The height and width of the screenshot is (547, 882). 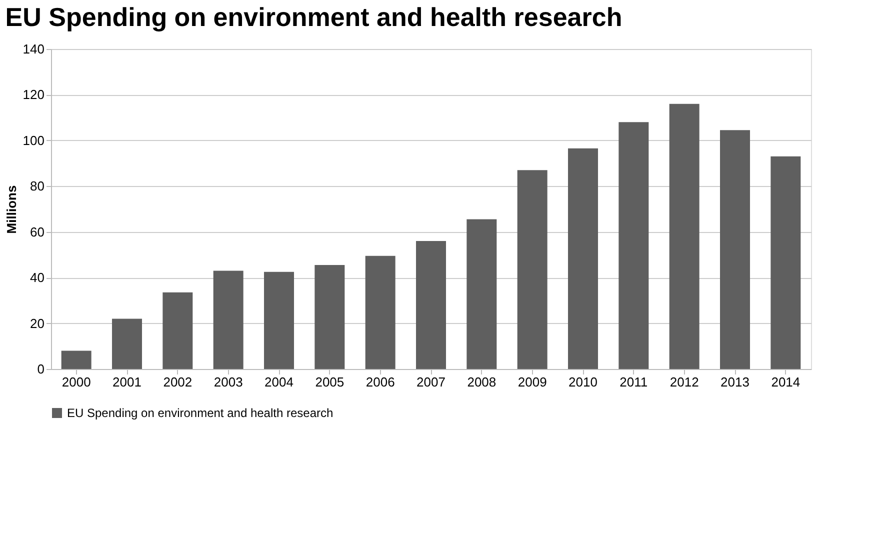 What do you see at coordinates (33, 94) in the screenshot?
I see `y-tick-label: 120` at bounding box center [33, 94].